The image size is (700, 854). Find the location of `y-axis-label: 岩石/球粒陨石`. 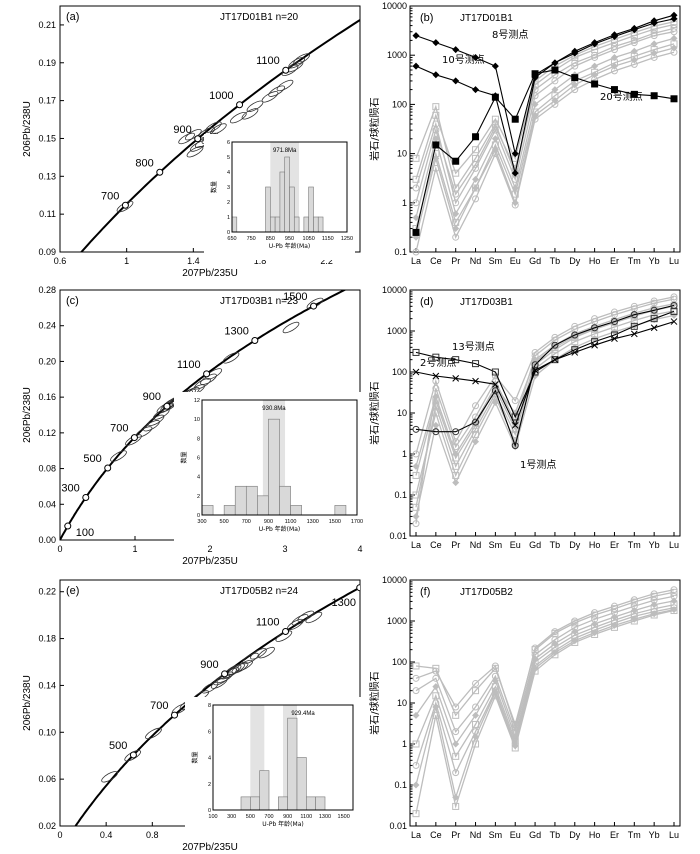

y-axis-label: 岩石/球粒陨石 is located at coordinates (374, 412).